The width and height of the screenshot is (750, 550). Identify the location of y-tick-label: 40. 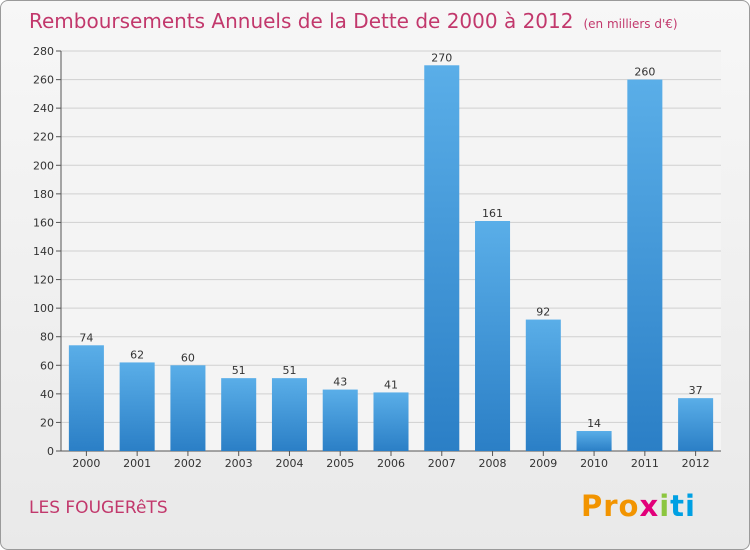
(47, 394).